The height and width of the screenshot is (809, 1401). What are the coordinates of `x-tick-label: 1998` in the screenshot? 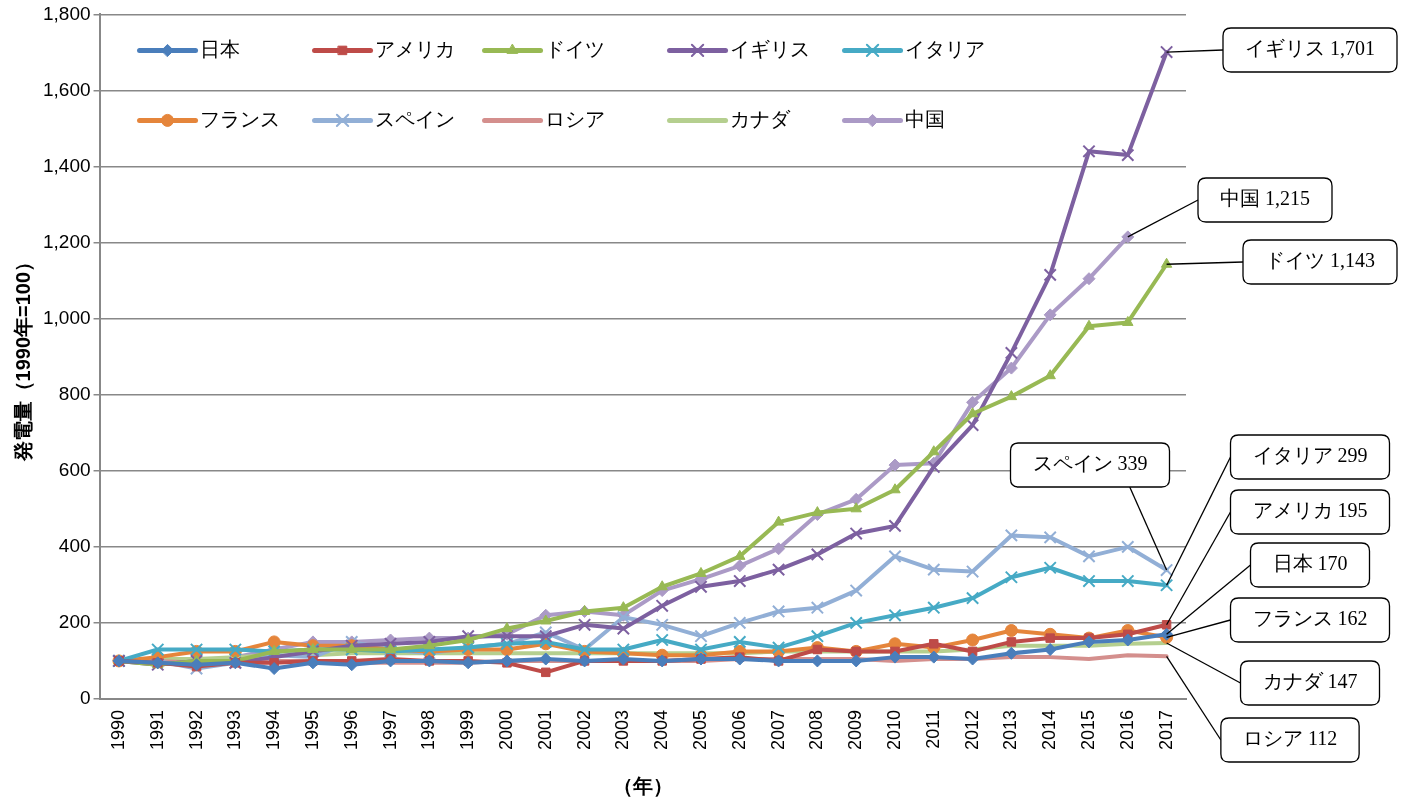 It's located at (428, 729).